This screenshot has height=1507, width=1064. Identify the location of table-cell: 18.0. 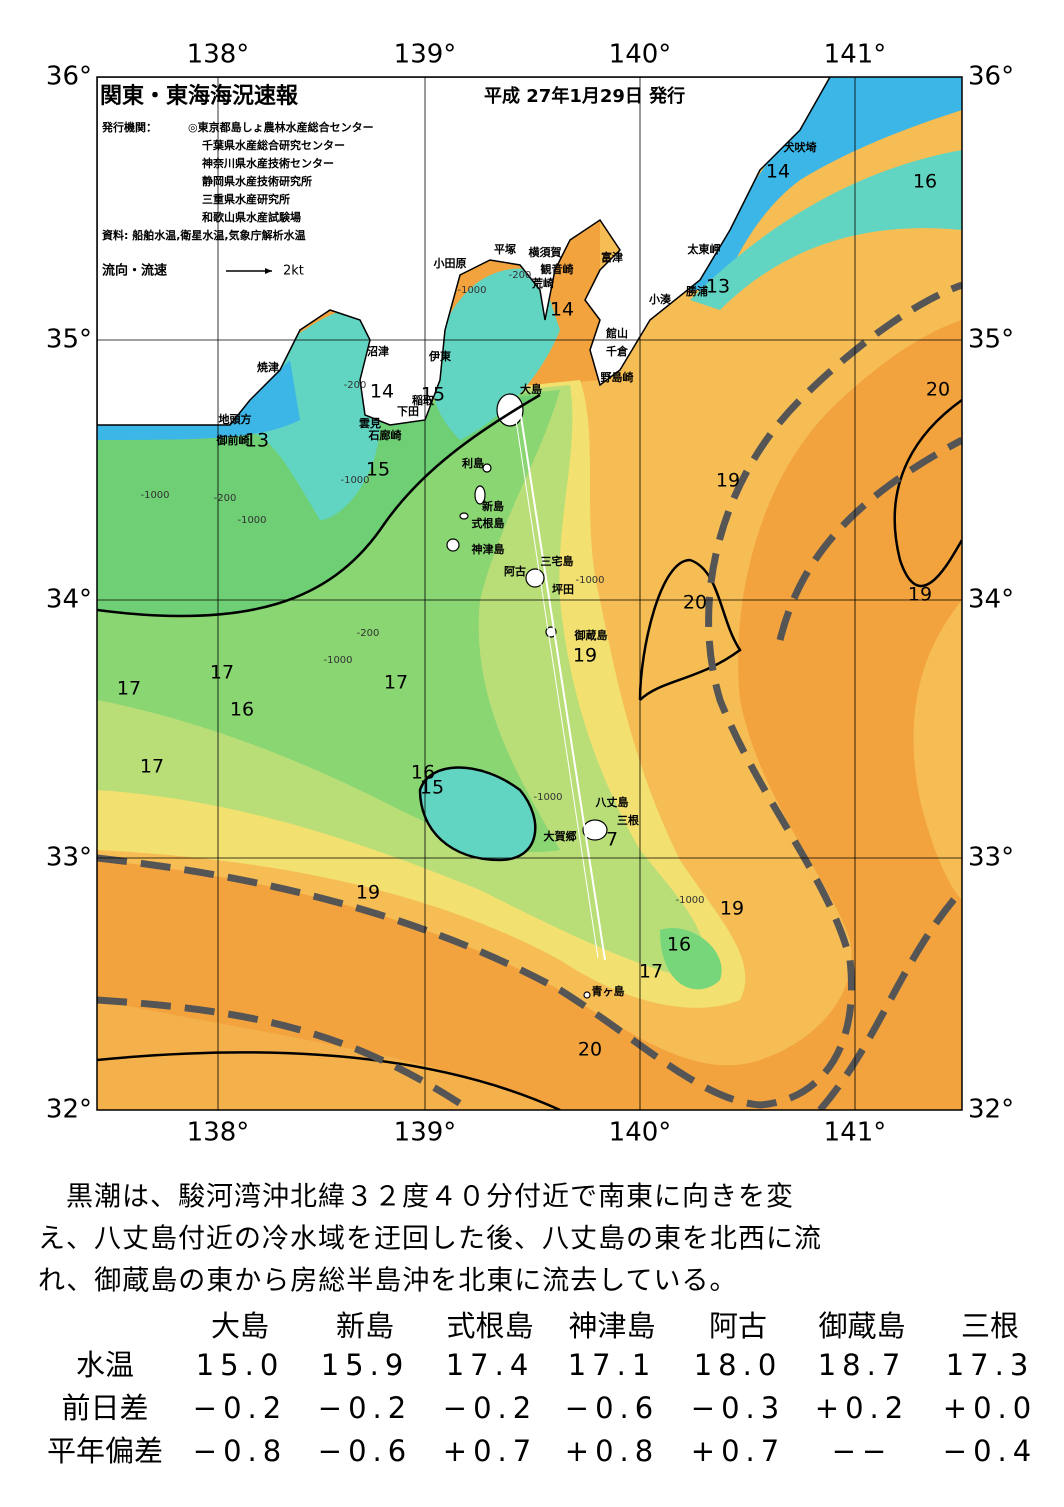
(738, 1365).